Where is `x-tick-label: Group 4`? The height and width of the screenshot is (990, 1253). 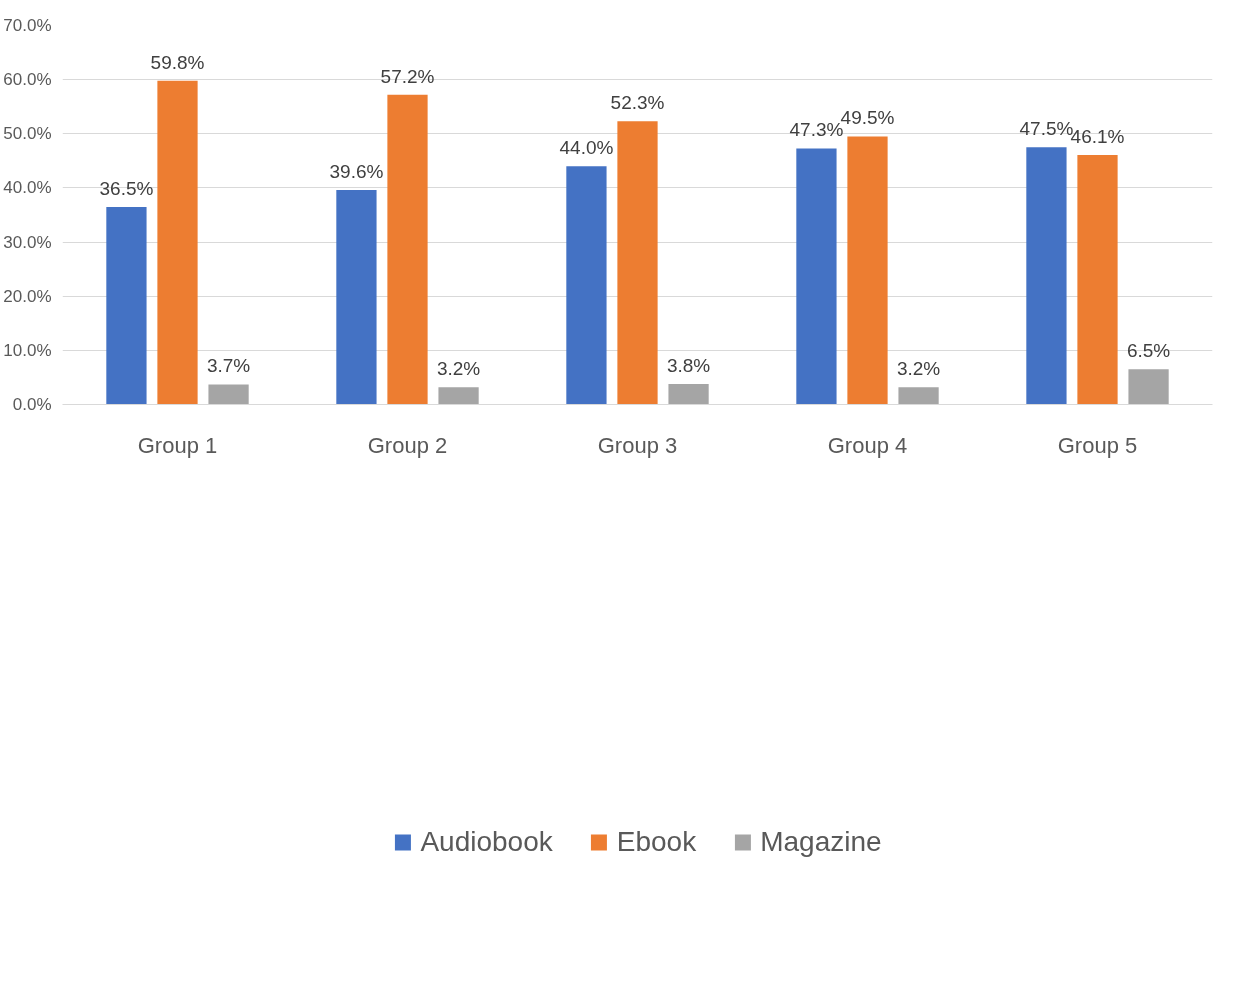
x-tick-label: Group 4 is located at coordinates (867, 445).